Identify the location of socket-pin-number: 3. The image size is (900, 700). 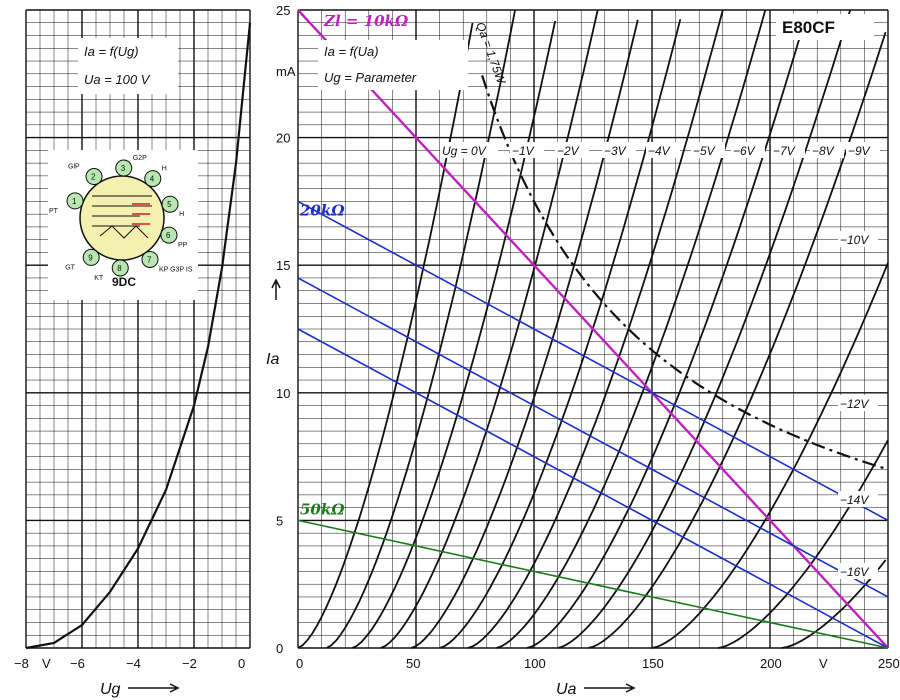
(123, 168).